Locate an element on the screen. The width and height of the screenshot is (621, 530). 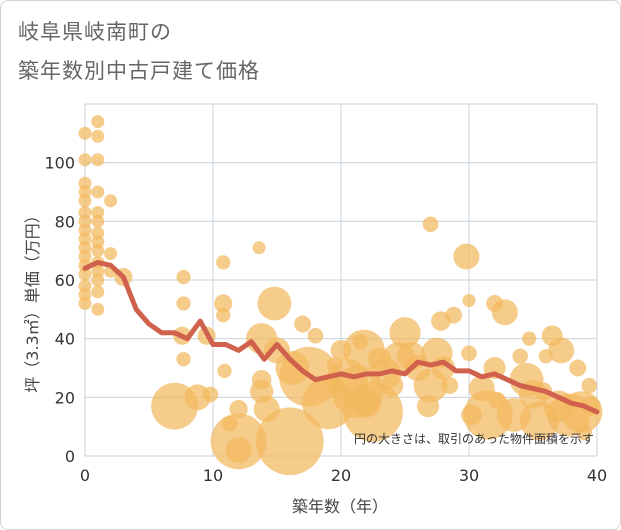
x-tick-label: 0 is located at coordinates (85, 475).